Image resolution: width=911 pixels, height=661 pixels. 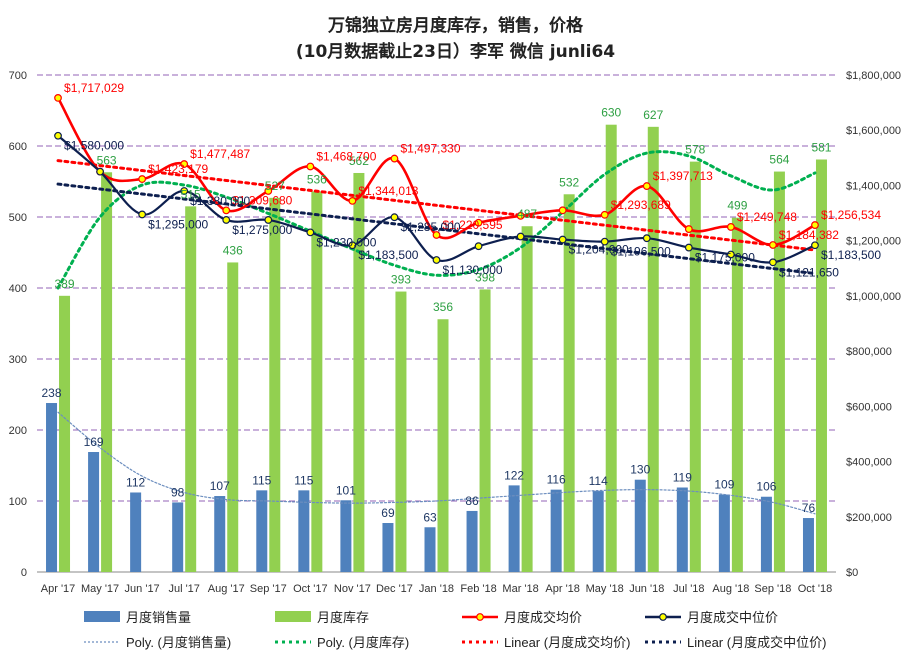 I want to click on x-tick-label: Dec '17, so click(x=394, y=589).